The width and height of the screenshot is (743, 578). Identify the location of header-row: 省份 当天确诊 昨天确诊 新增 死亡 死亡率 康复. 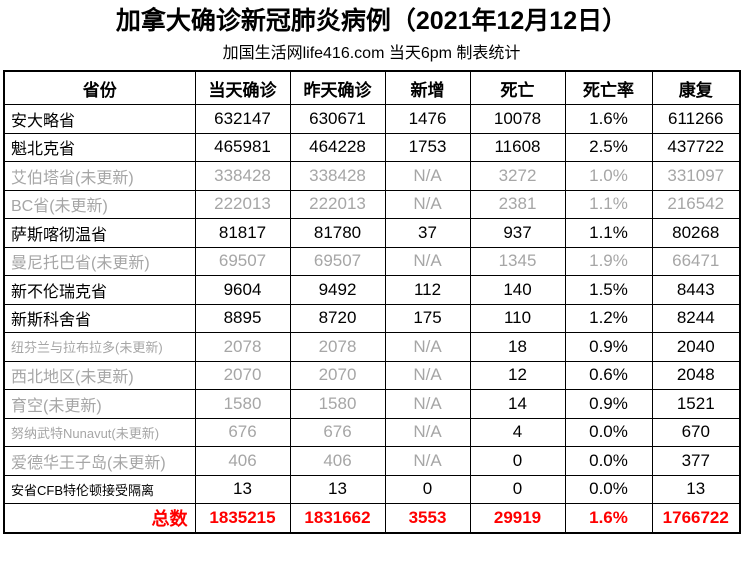
(372, 87).